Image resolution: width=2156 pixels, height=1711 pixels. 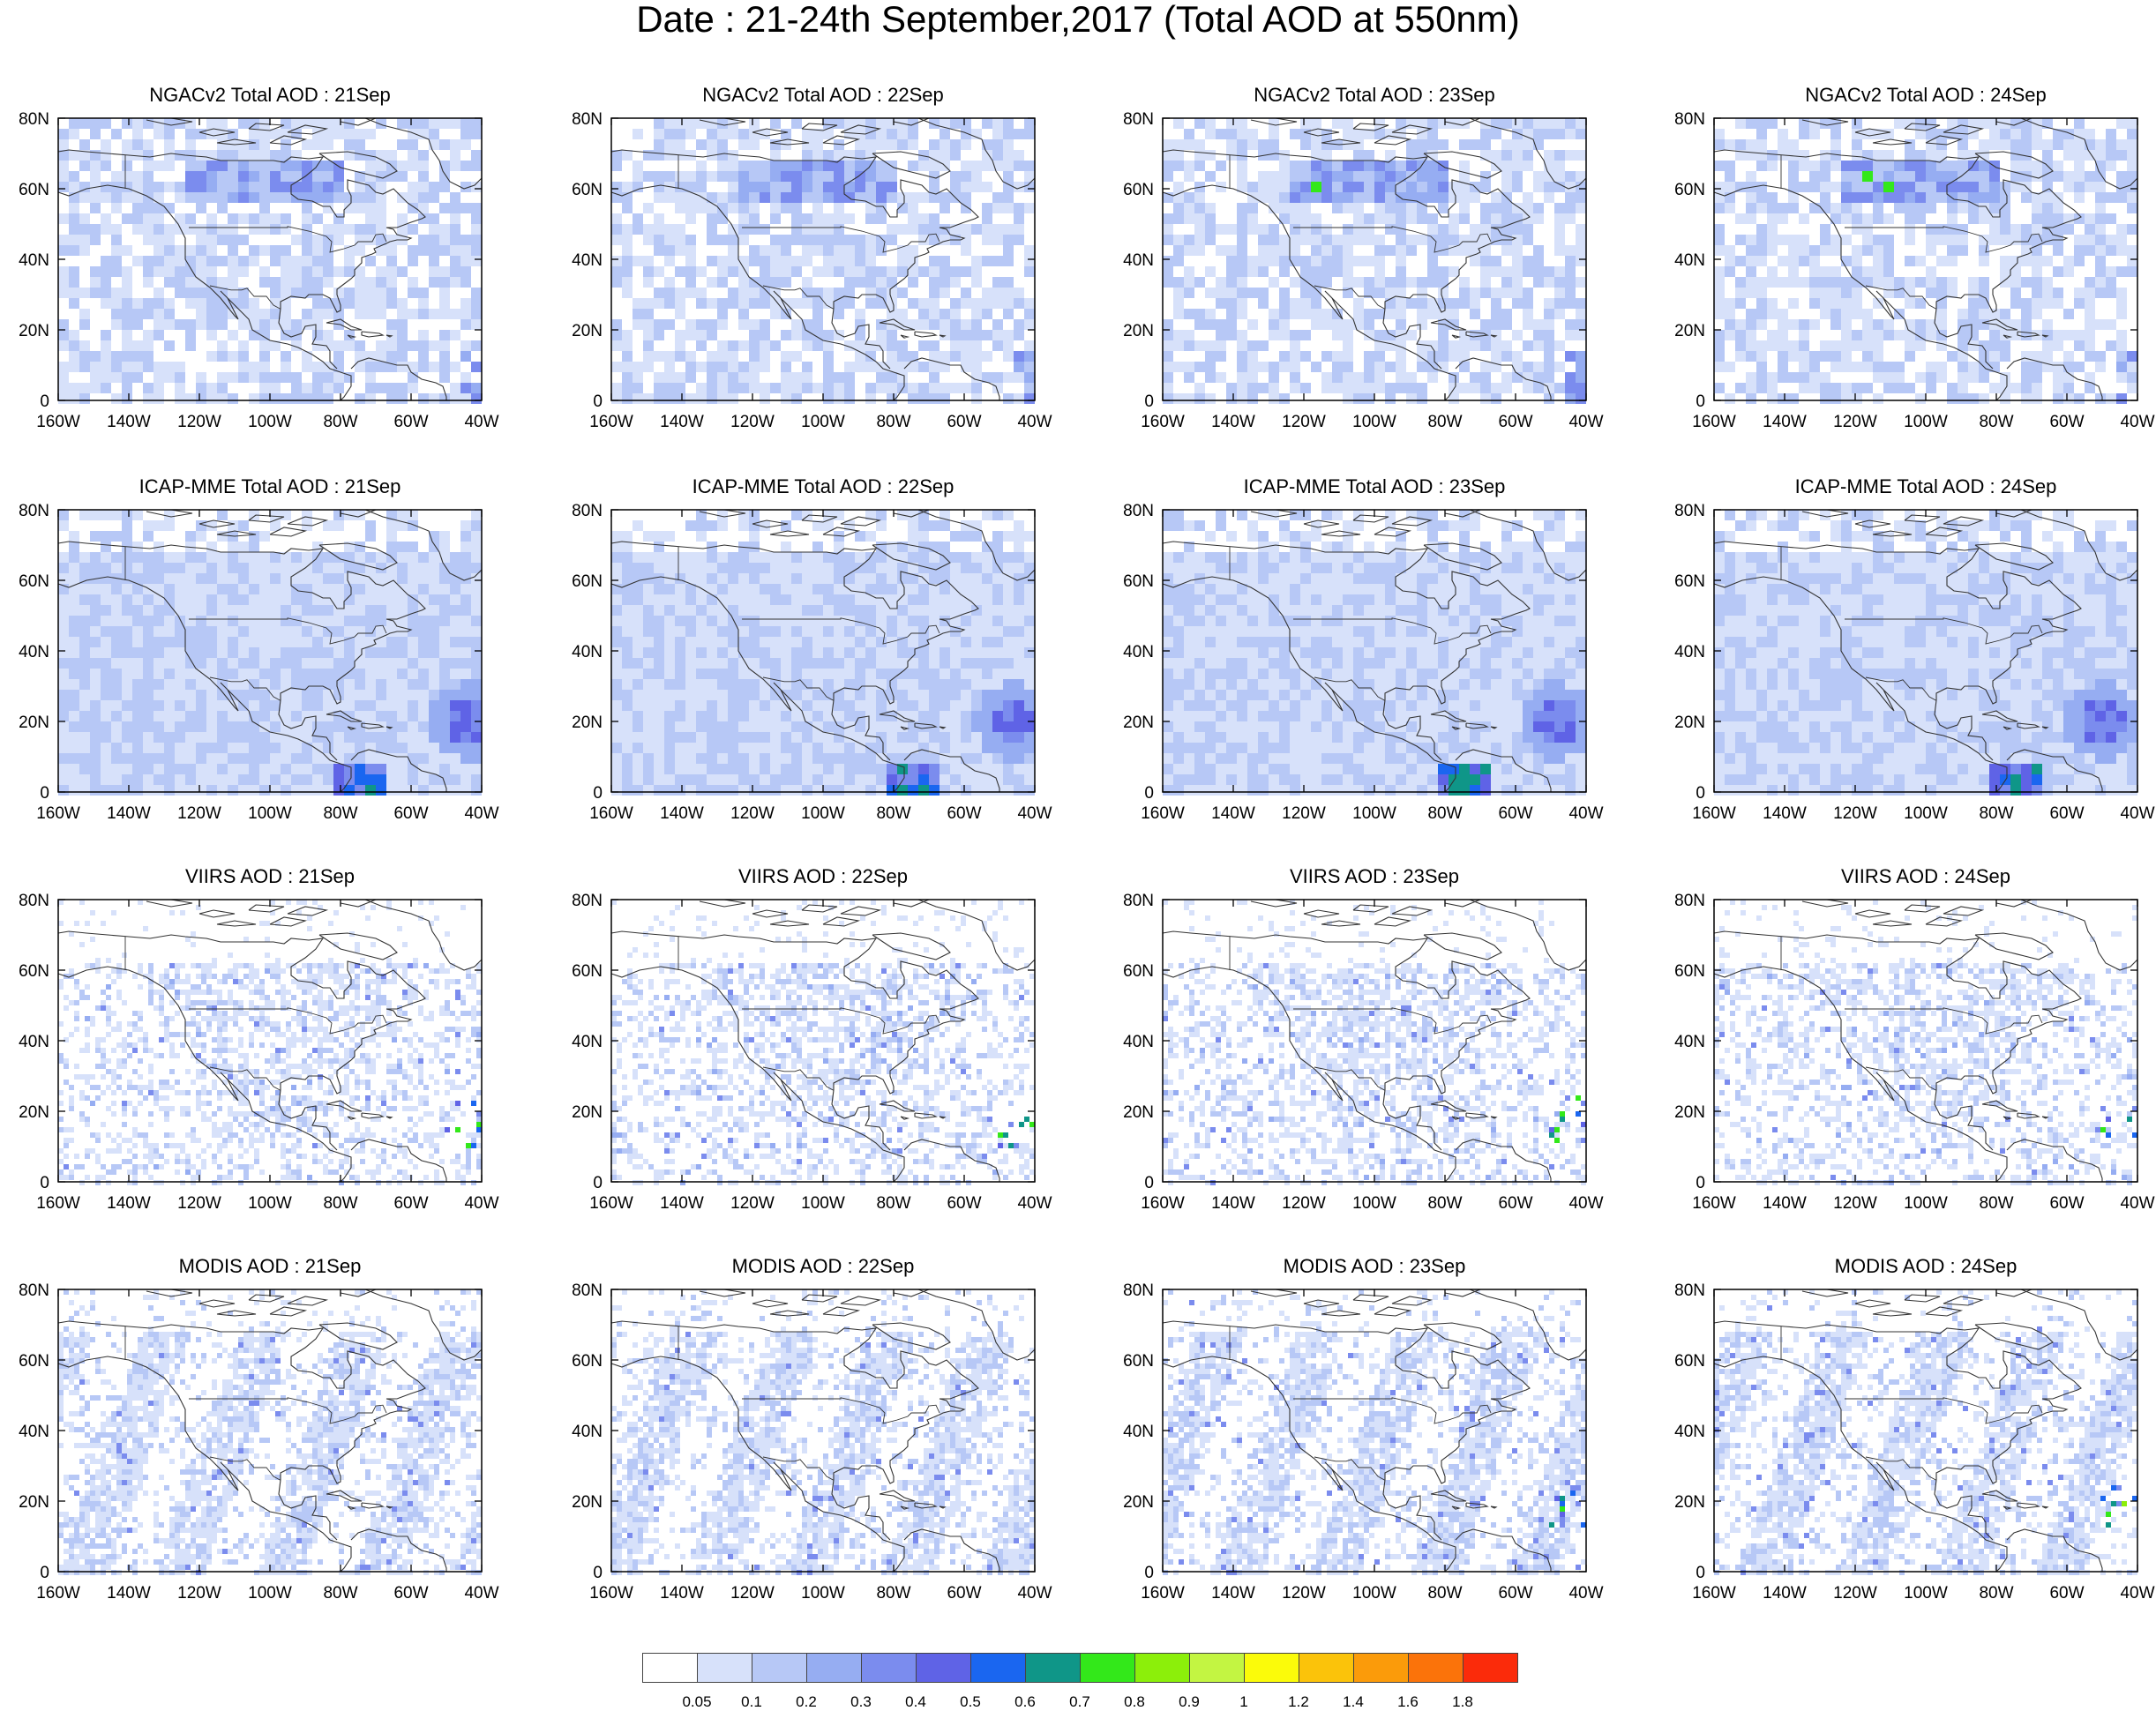 I want to click on x-tick-label: 80W, so click(x=340, y=813).